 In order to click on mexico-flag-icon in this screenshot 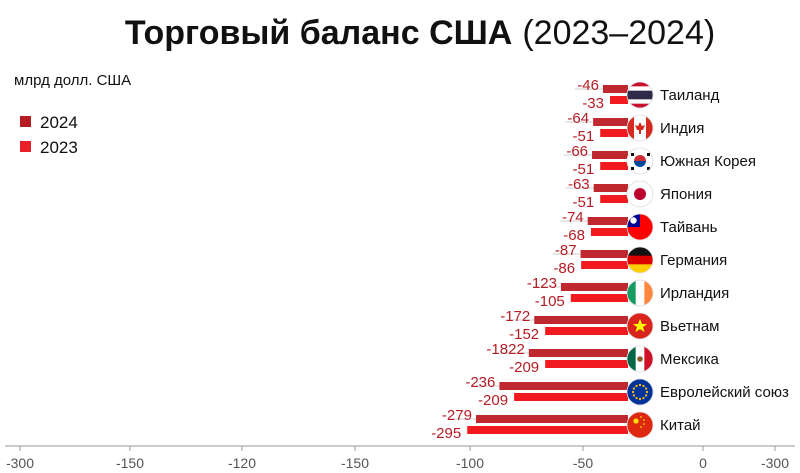, I will do `click(640, 359)`.